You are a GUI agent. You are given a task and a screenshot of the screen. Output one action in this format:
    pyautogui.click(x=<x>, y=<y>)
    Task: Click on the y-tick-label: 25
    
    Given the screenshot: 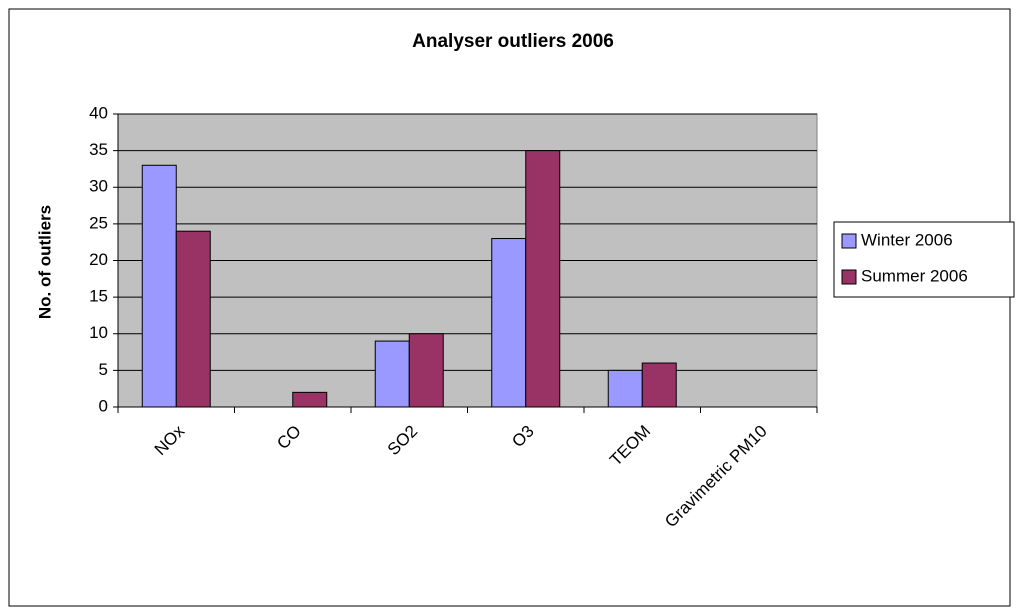 What is the action you would take?
    pyautogui.click(x=98, y=222)
    